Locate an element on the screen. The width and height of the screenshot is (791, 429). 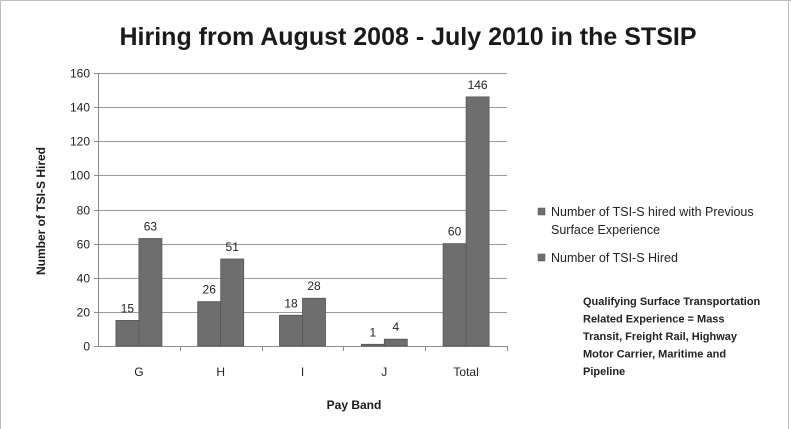
annotation-line: Transit, Freight Rail, Highway is located at coordinates (660, 337).